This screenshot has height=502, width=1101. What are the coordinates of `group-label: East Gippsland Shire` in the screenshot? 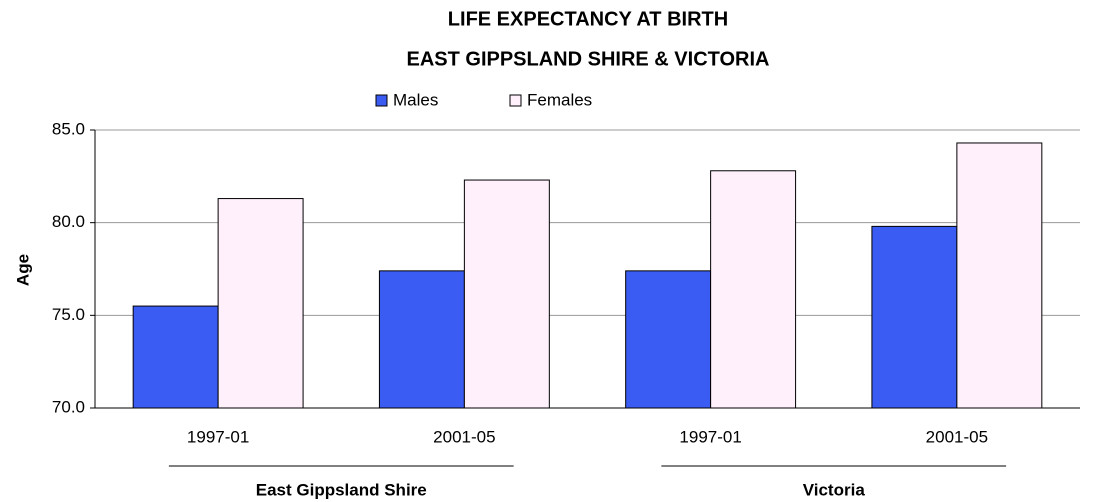 It's located at (341, 489).